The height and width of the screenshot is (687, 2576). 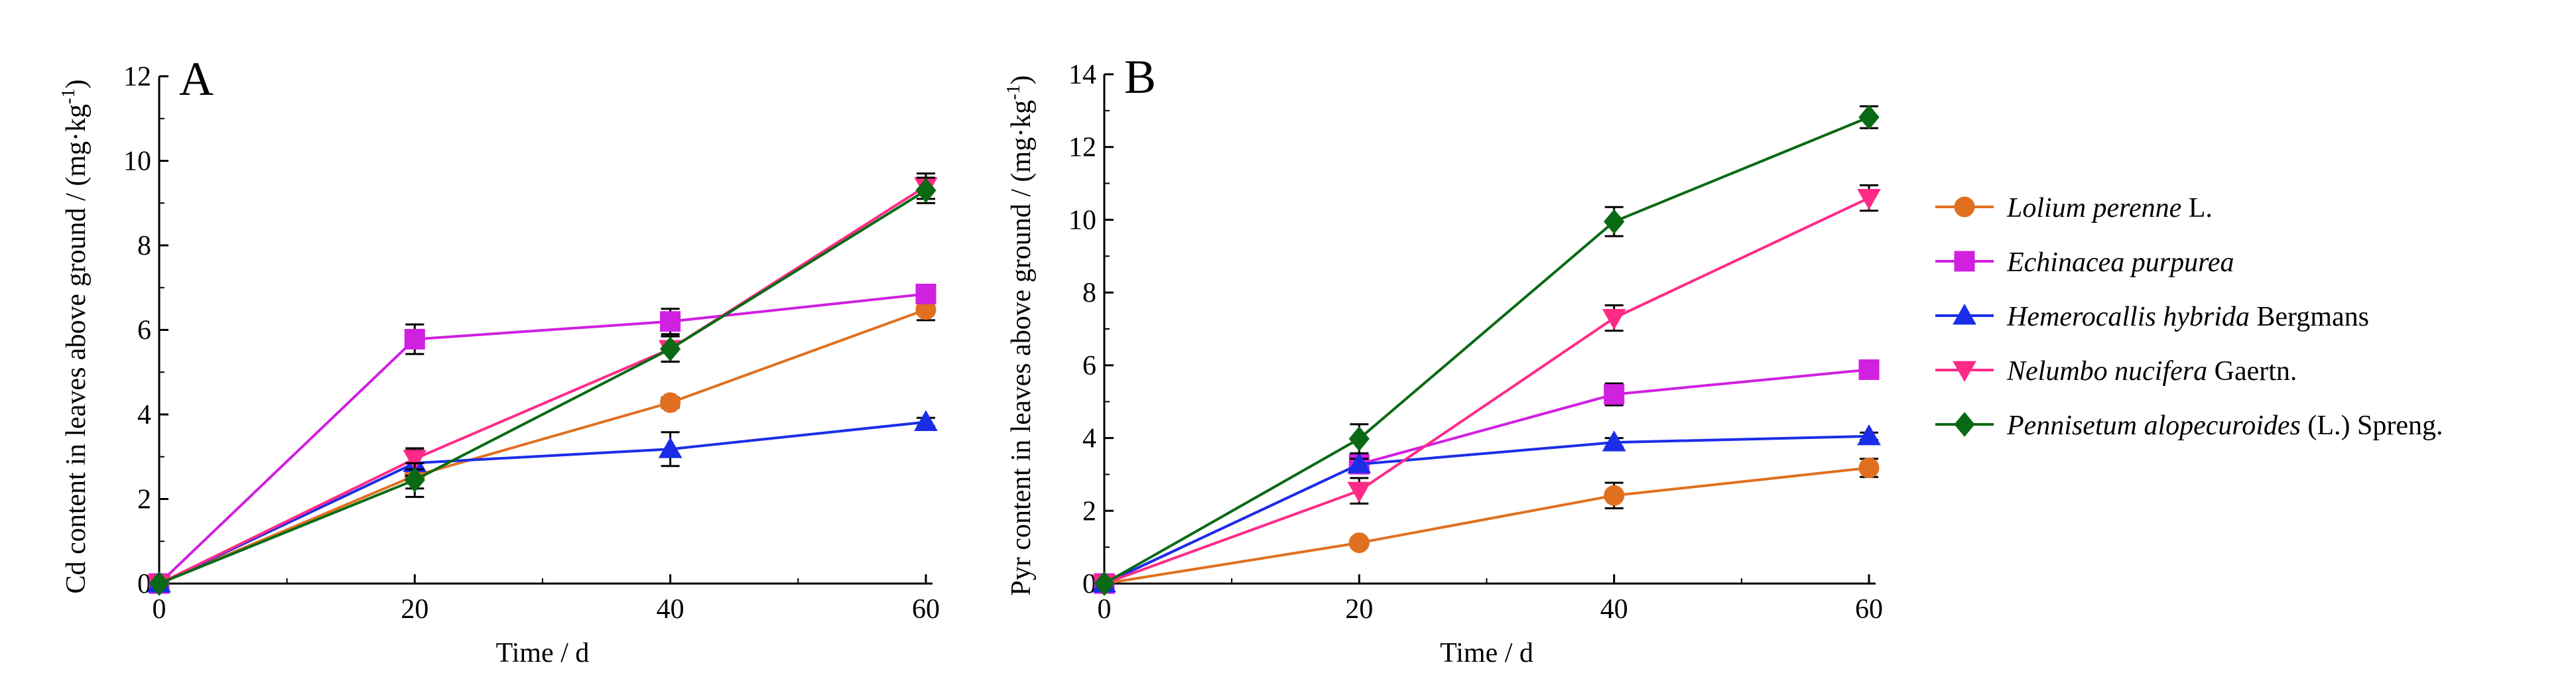 I want to click on legend-item-echinacea: Echinacea purpurea, so click(x=2085, y=262).